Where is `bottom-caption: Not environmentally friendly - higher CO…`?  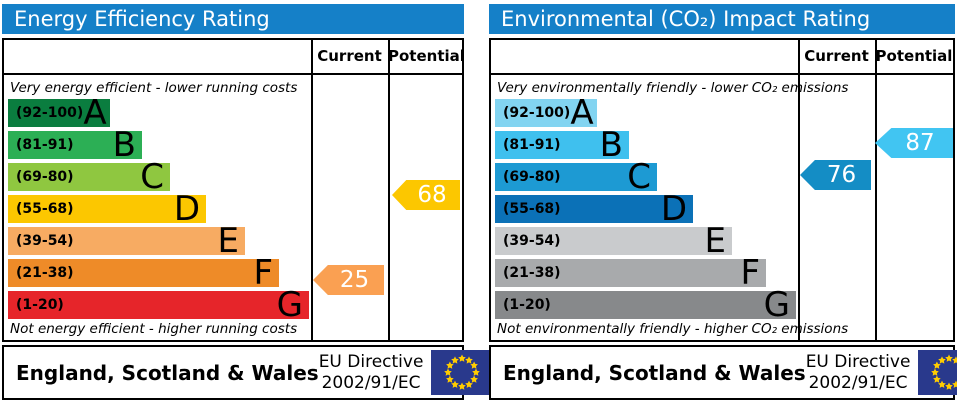
bottom-caption: Not environmentally friendly - higher CO… is located at coordinates (673, 329).